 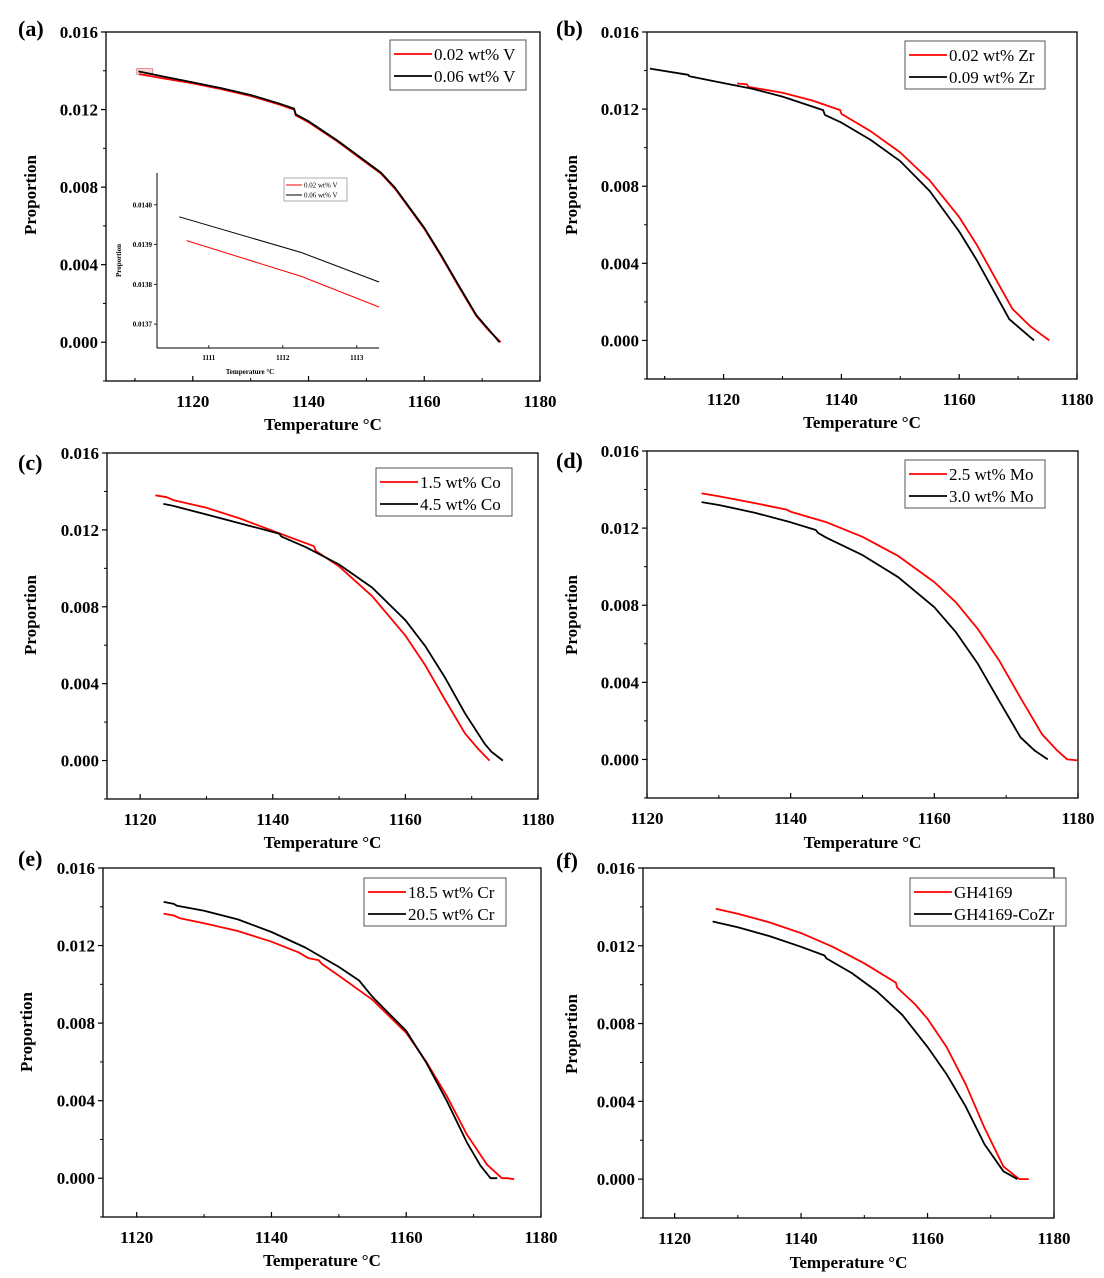 What do you see at coordinates (991, 496) in the screenshot?
I see `legend-label-2: 3.0 wt% Mo` at bounding box center [991, 496].